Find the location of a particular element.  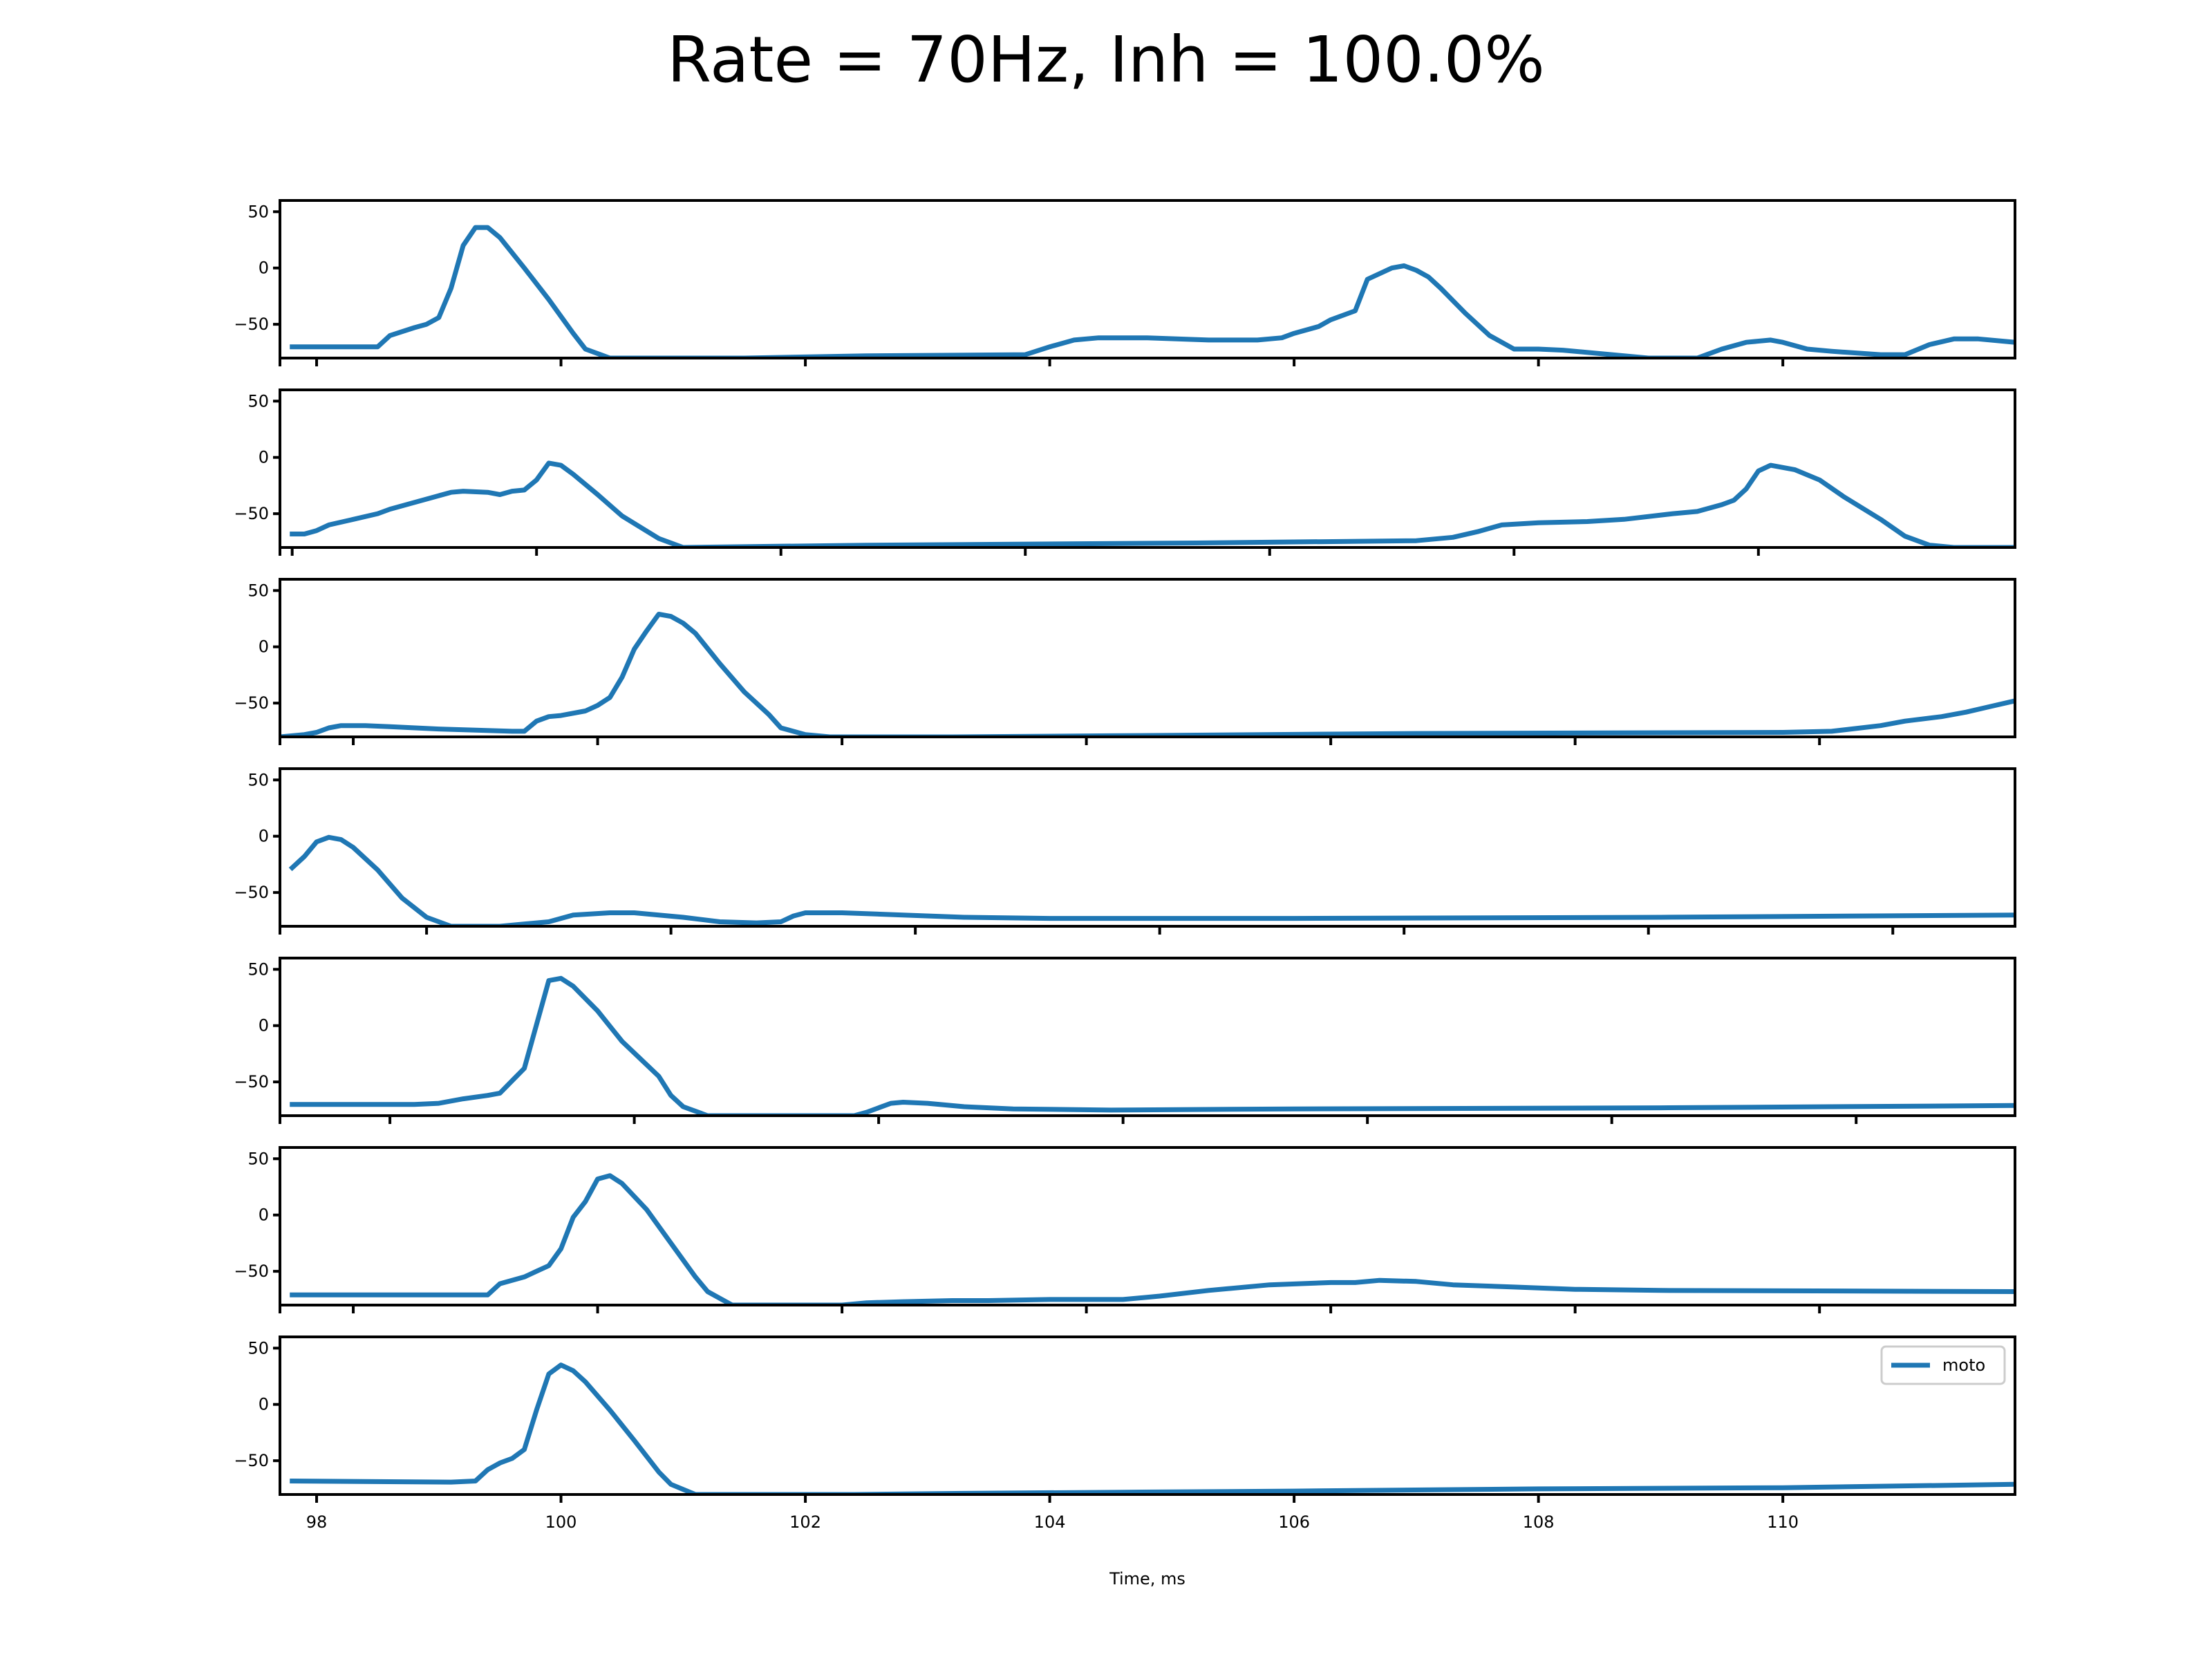

x-tick-label: 98 is located at coordinates (317, 1522).